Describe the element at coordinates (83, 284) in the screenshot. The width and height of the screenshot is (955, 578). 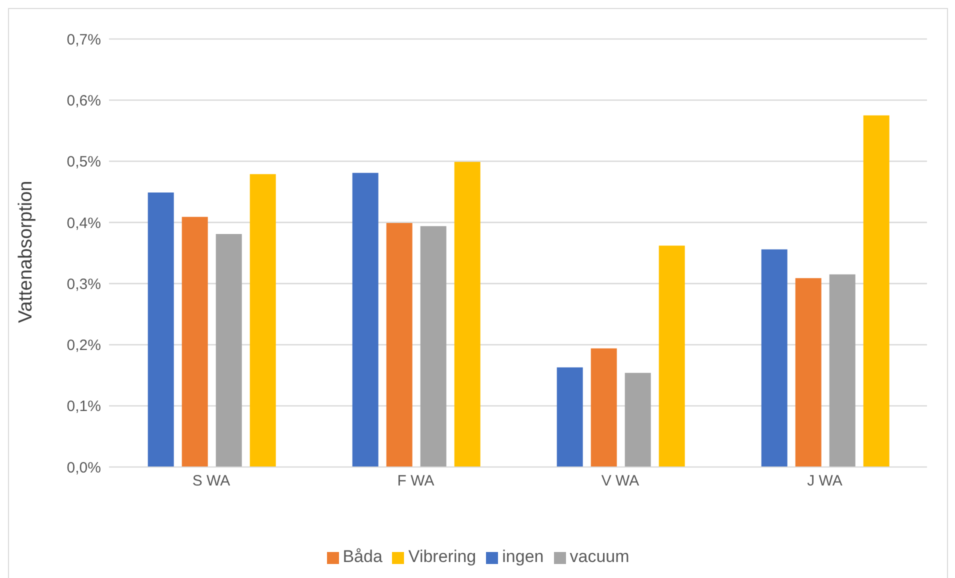
I see `y-tick-label: 0,3%` at that location.